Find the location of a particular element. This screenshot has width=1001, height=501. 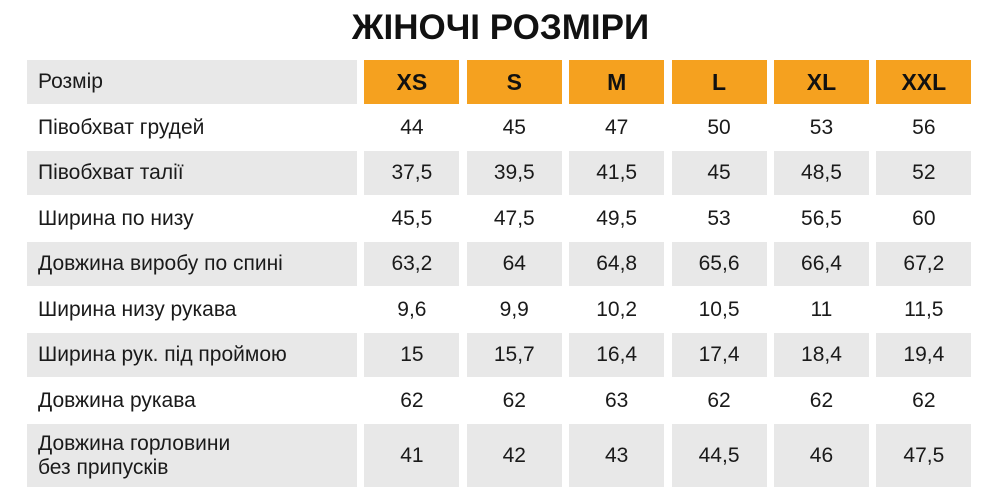

measure-value: 56,5 is located at coordinates (821, 218).